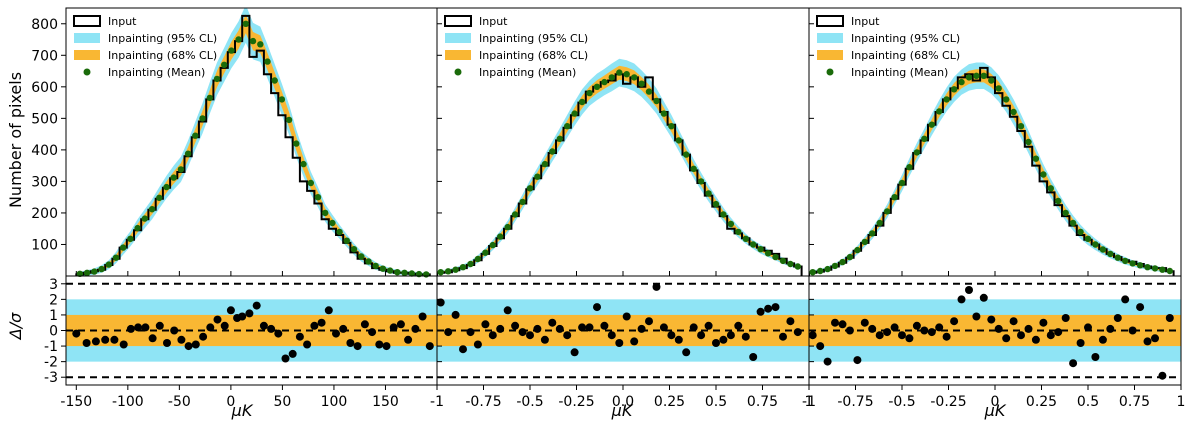 This screenshot has width=1190, height=430. Describe the element at coordinates (995, 410) in the screenshot. I see `xlabel-3: μK` at that location.